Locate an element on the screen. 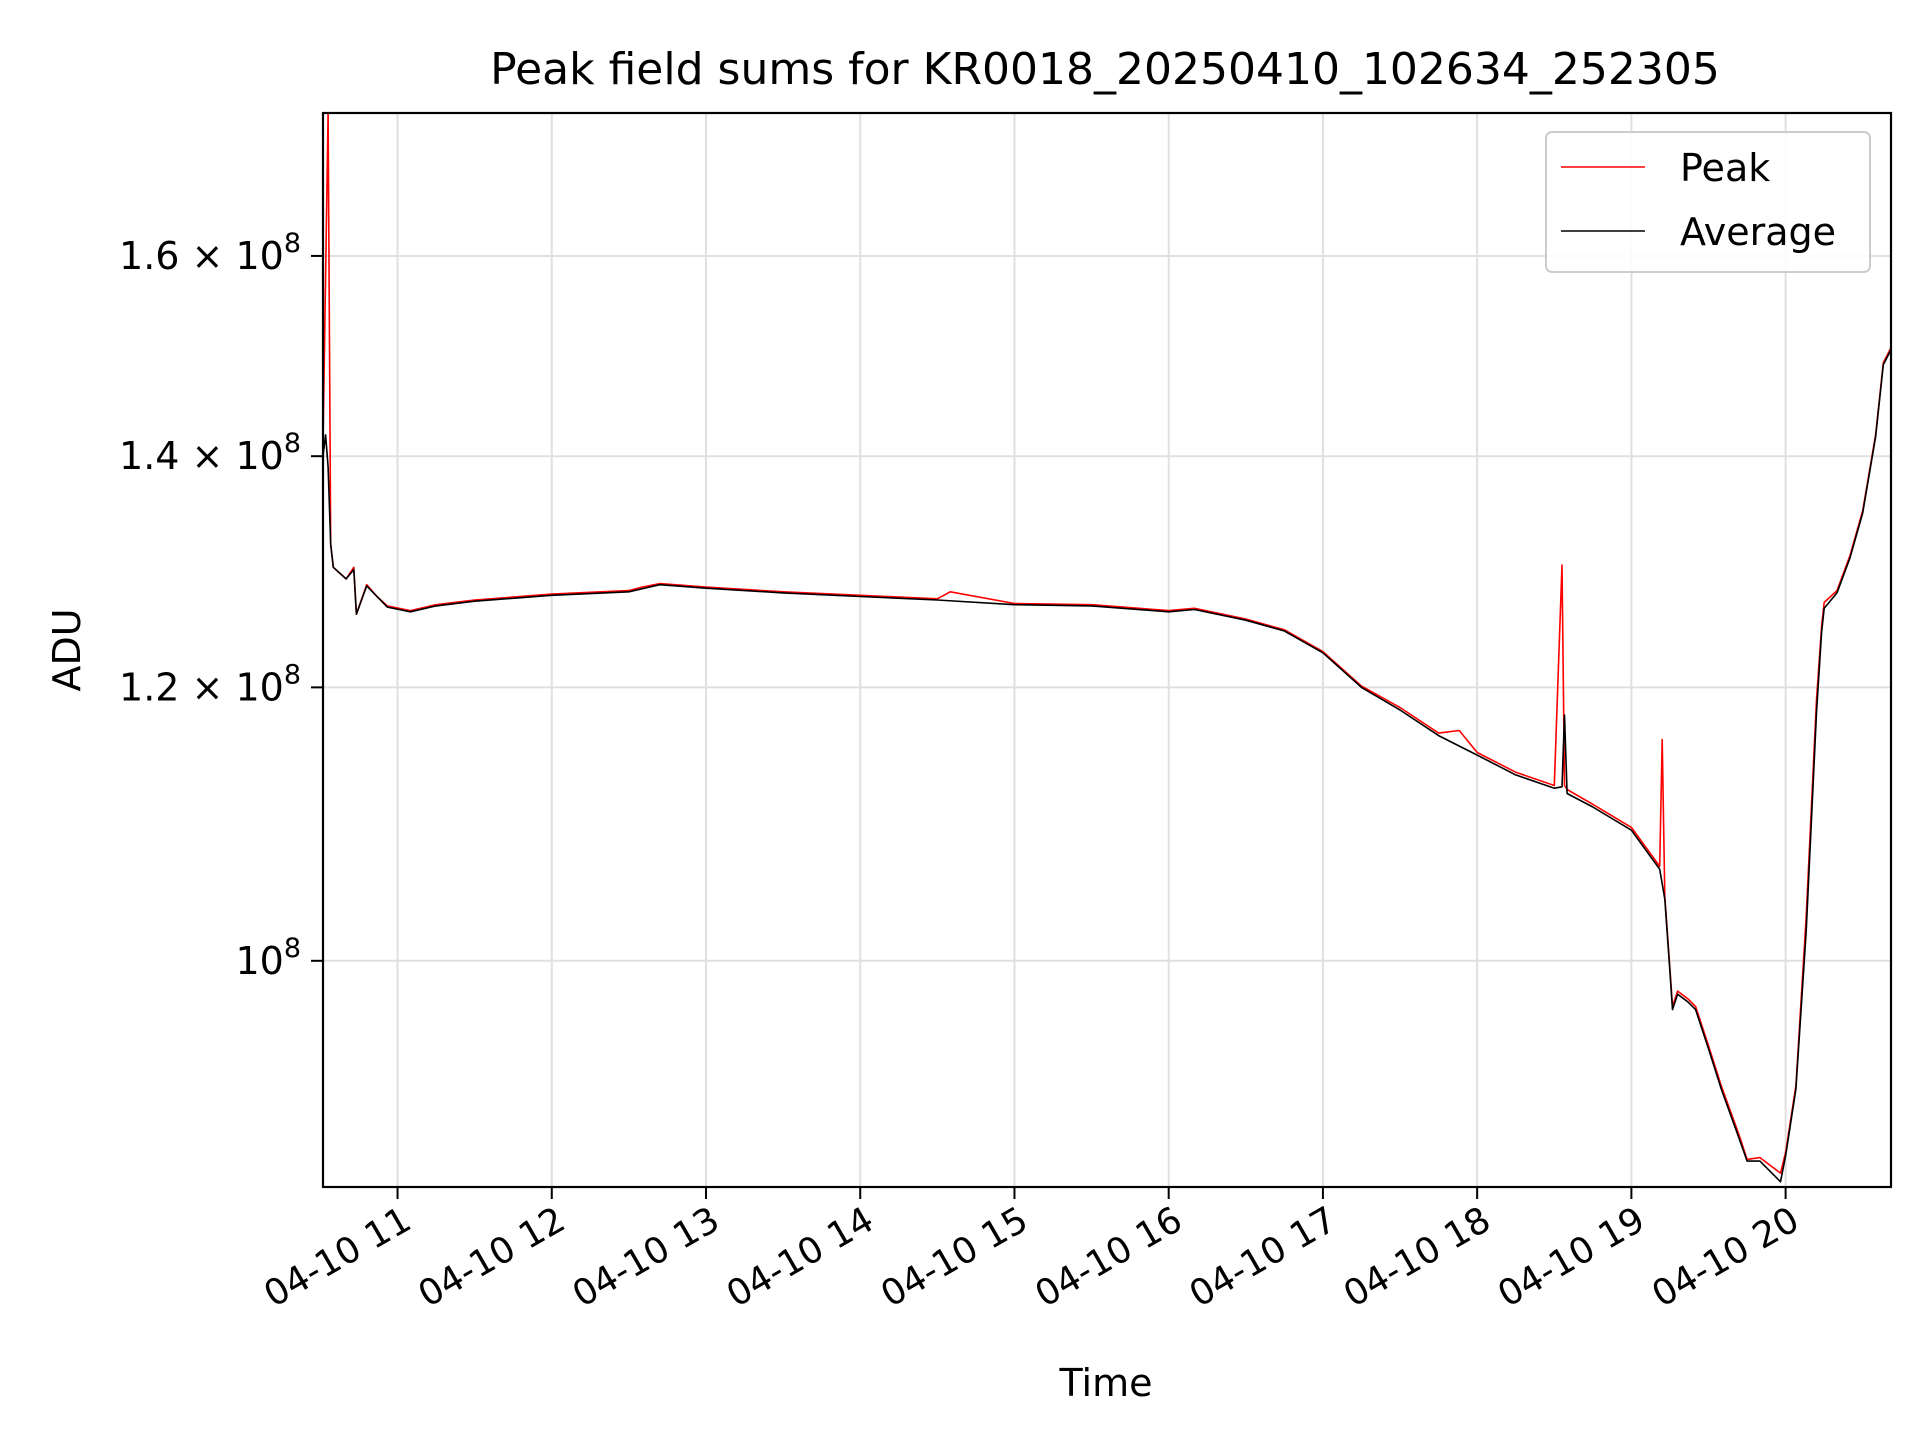 Image resolution: width=1920 pixels, height=1440 pixels. y-tick-label: 1.4 × 108 is located at coordinates (210, 453).